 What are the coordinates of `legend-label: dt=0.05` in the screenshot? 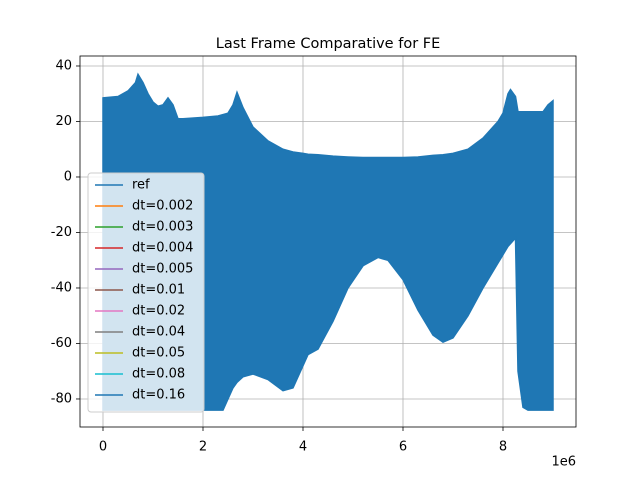 It's located at (158, 353).